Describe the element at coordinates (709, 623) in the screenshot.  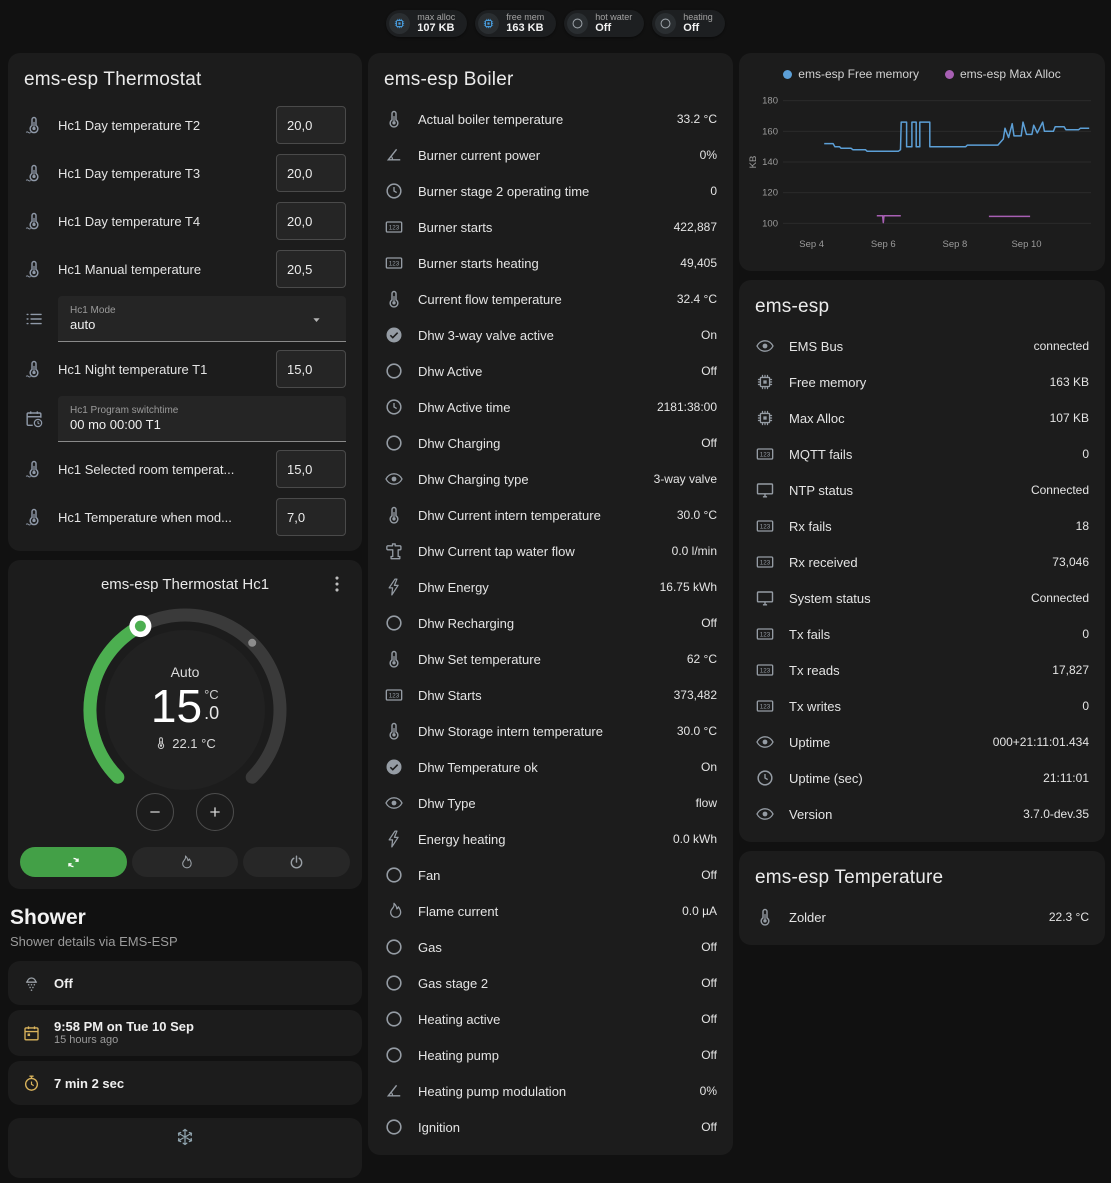
I see `entity-value: Off` at that location.